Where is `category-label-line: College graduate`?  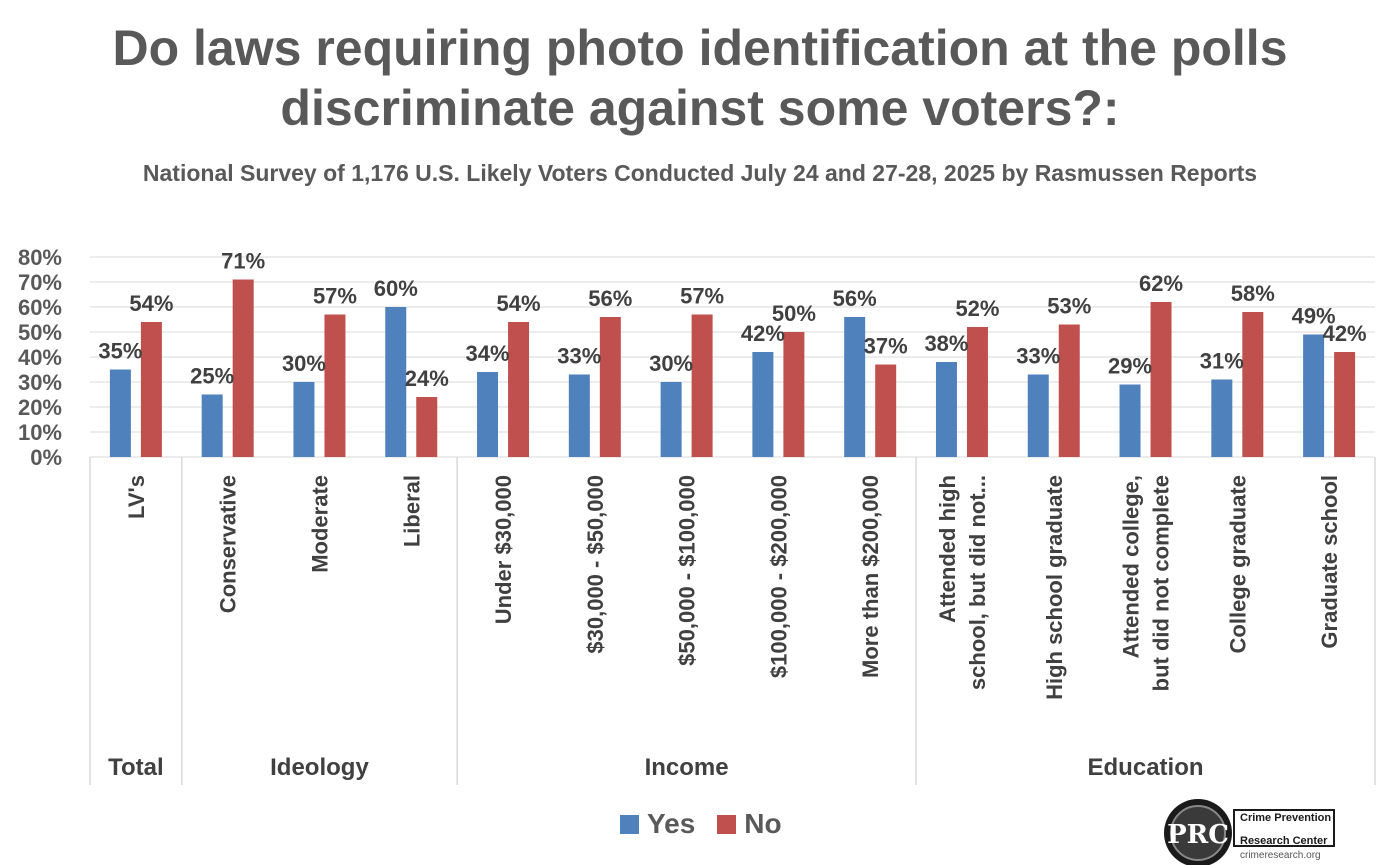
category-label-line: College graduate is located at coordinates (1237, 564).